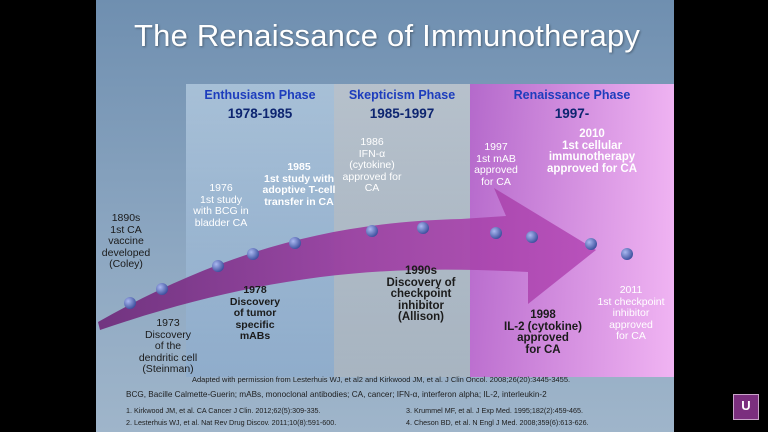  What do you see at coordinates (402, 113) in the screenshot?
I see `phase-years: 1985-1997` at bounding box center [402, 113].